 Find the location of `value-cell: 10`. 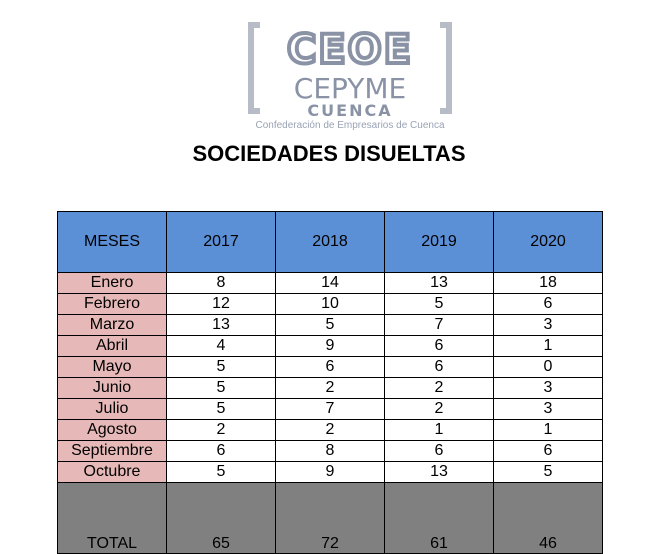

value-cell: 10 is located at coordinates (330, 304).